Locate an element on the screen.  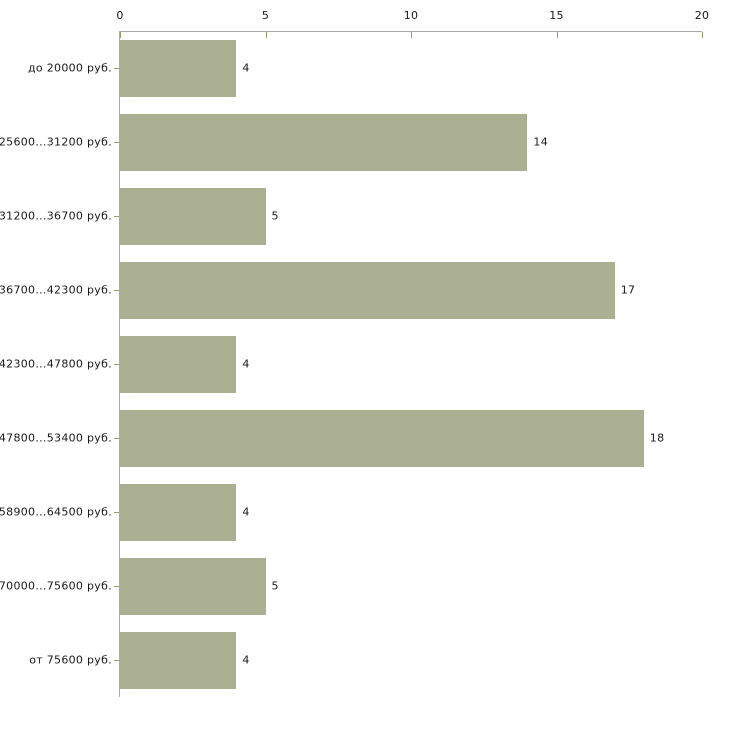
bar-value-label: 18 is located at coordinates (657, 438).